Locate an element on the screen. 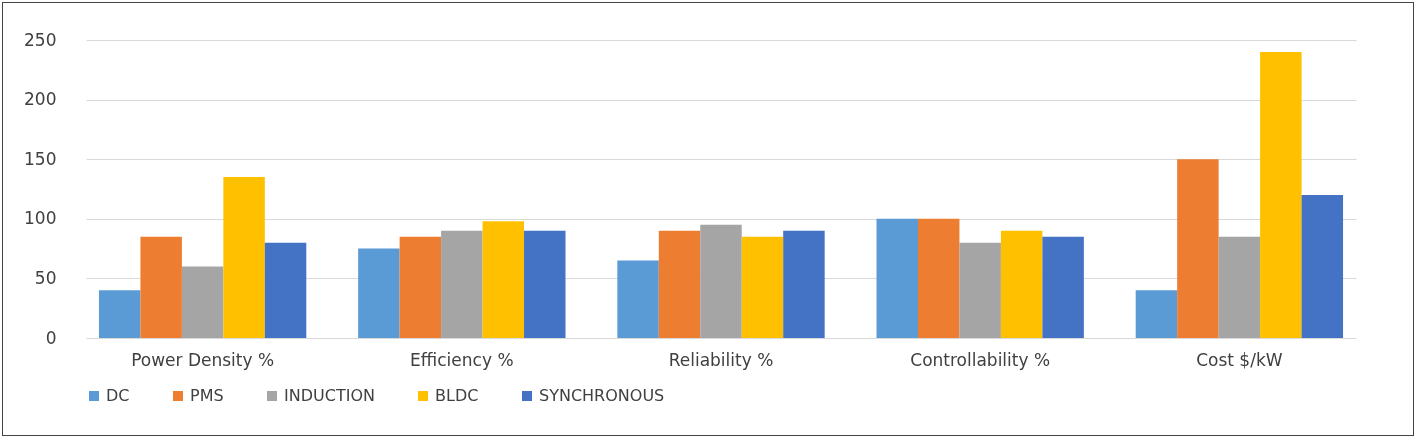 Image resolution: width=1416 pixels, height=438 pixels. x-tick-label: Cost $/kW is located at coordinates (1239, 359).